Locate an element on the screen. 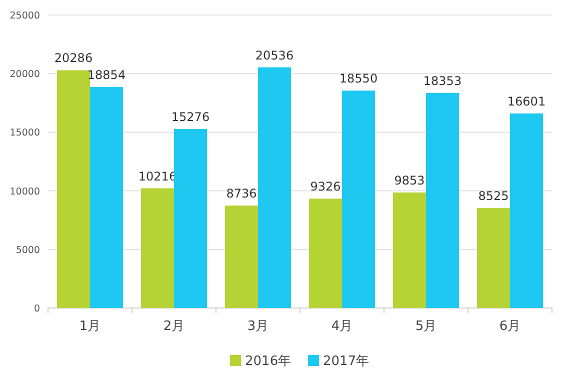  data-label: 18353 is located at coordinates (442, 81).